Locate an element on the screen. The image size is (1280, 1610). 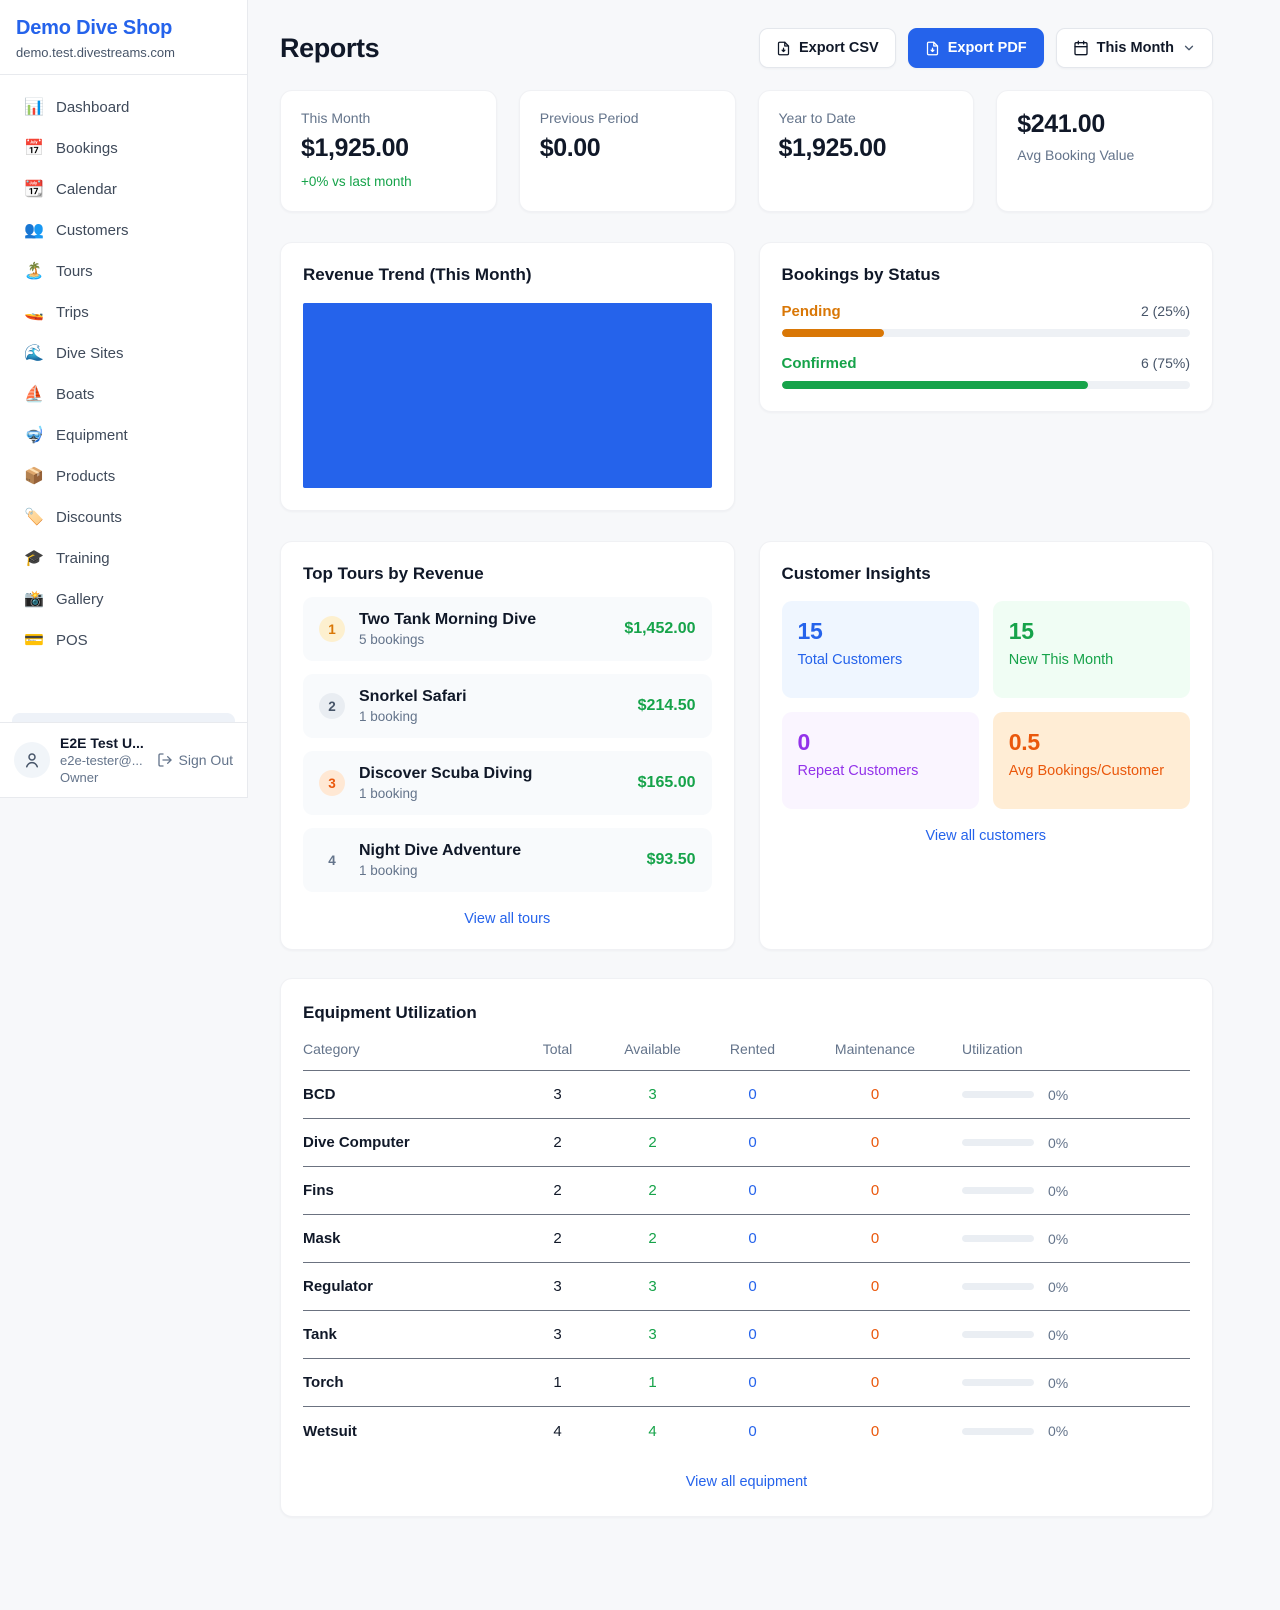
stat-value: $1,925.00 is located at coordinates (355, 148).